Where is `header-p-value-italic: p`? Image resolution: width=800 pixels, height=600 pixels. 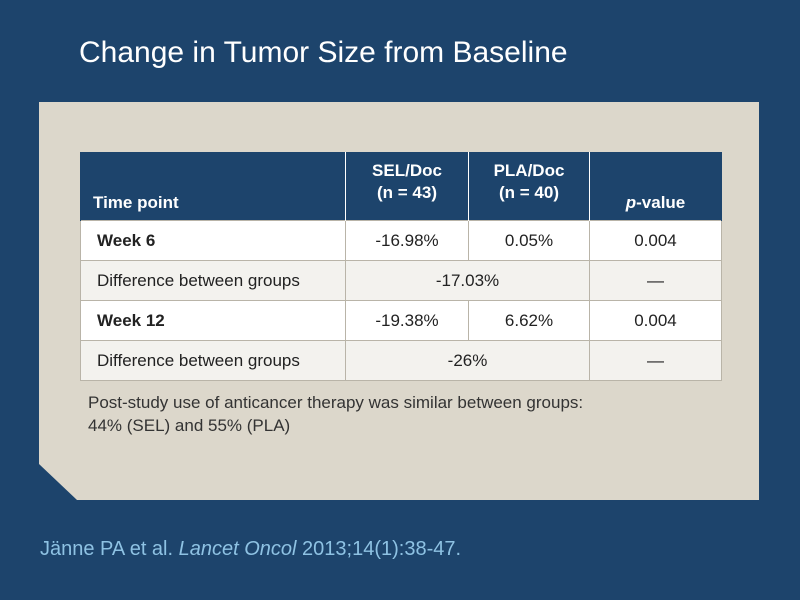 header-p-value-italic: p is located at coordinates (631, 202).